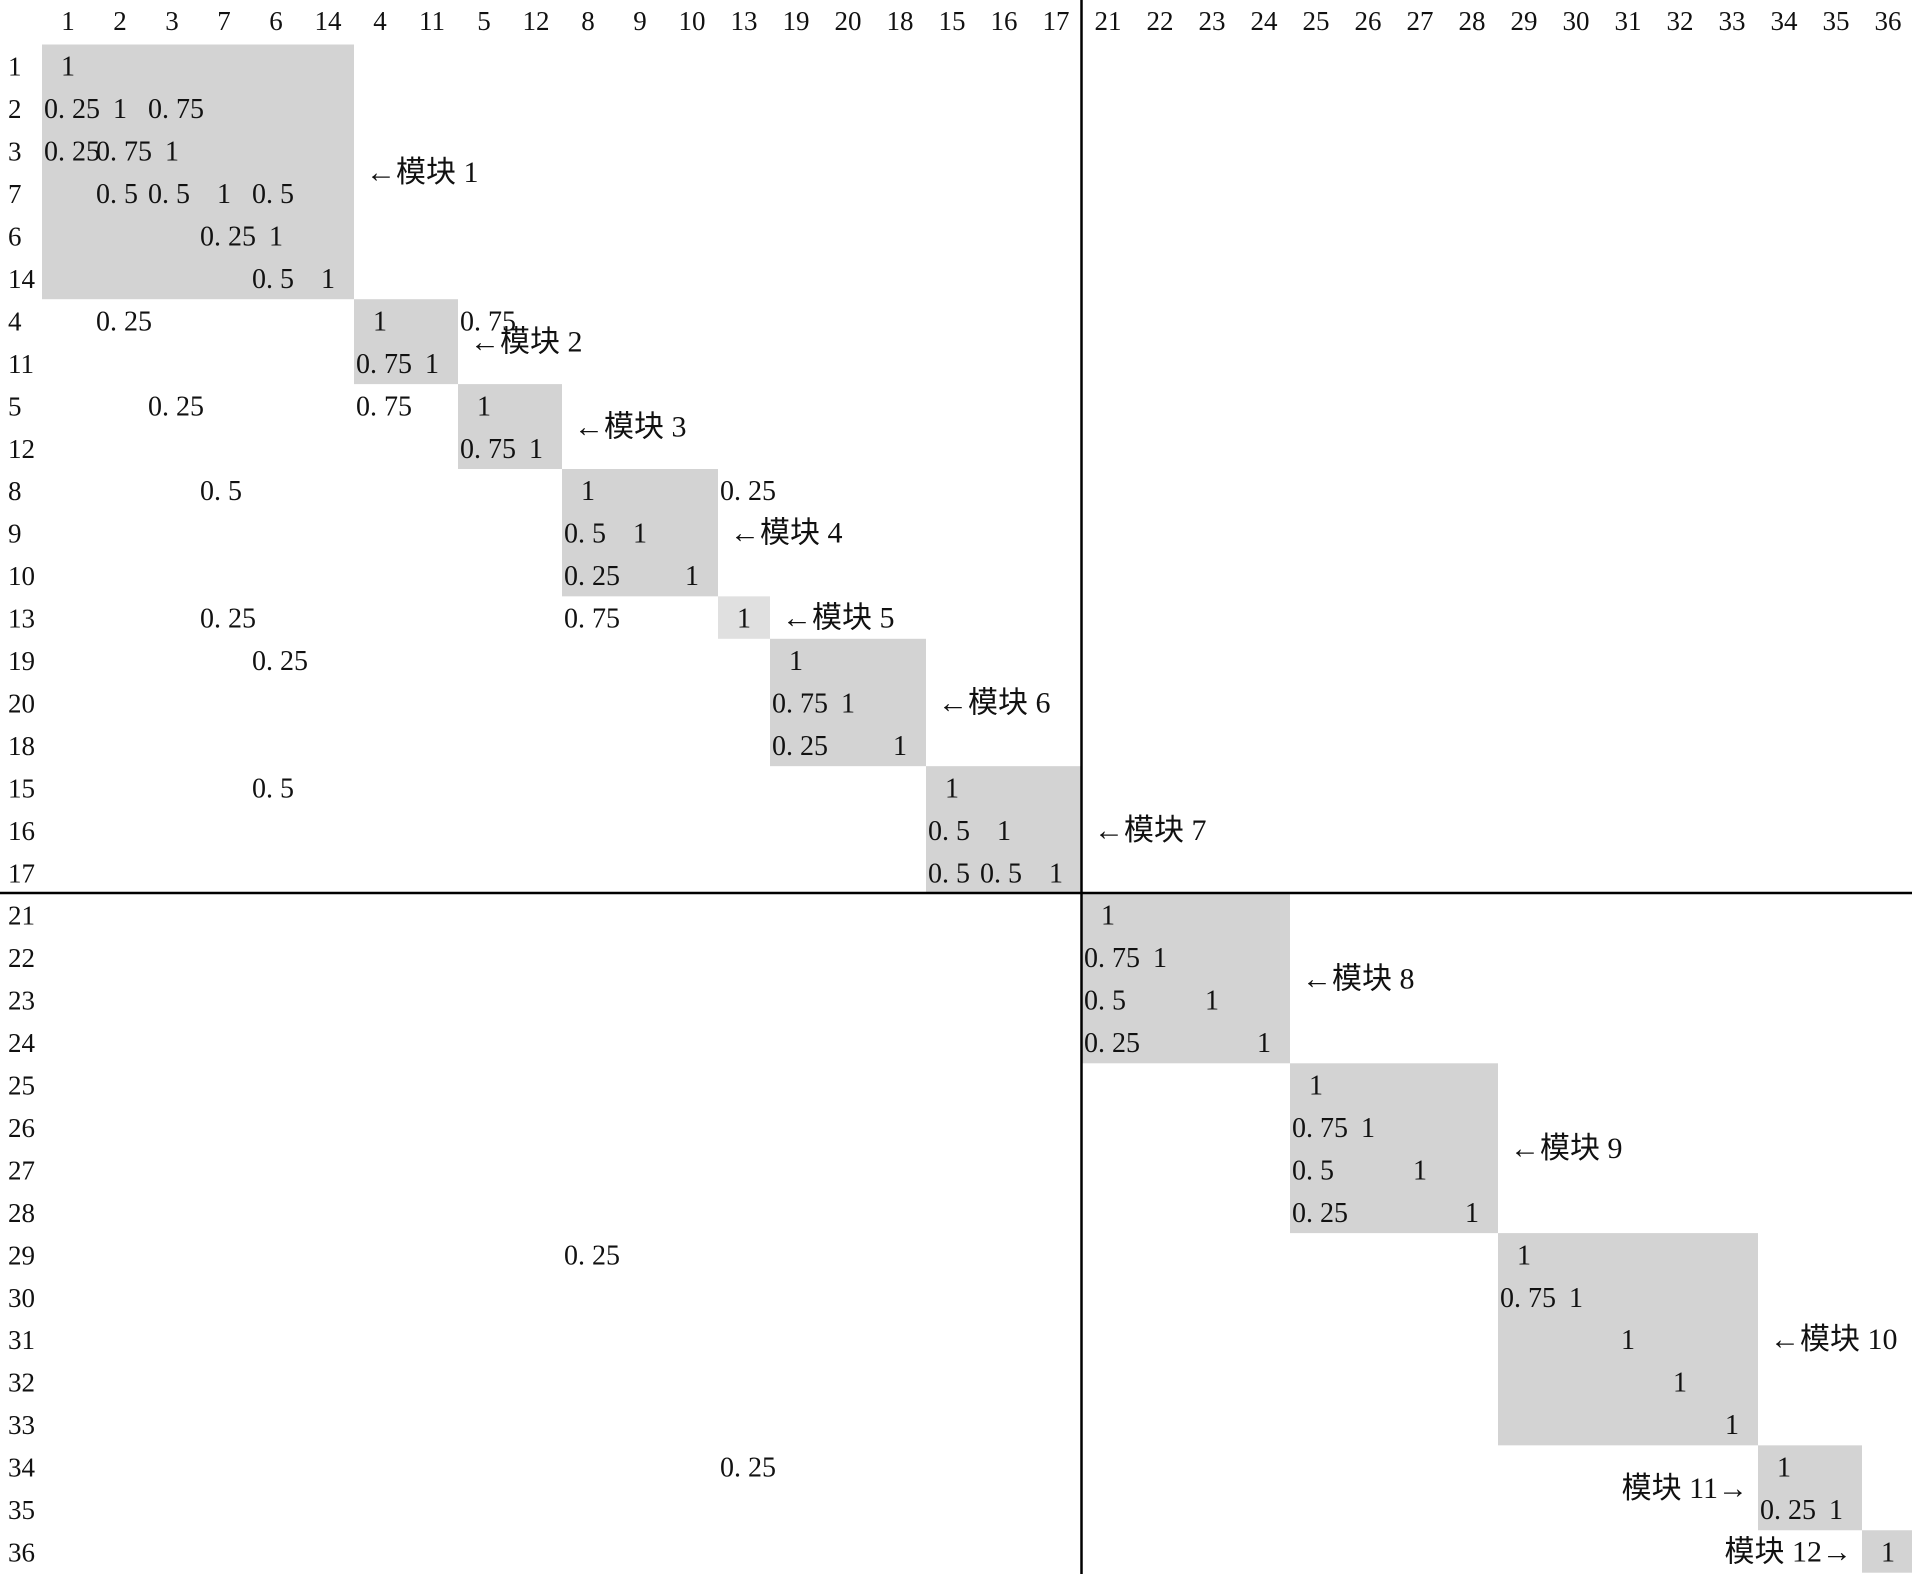  I want to click on column-header: 16, so click(1004, 21).